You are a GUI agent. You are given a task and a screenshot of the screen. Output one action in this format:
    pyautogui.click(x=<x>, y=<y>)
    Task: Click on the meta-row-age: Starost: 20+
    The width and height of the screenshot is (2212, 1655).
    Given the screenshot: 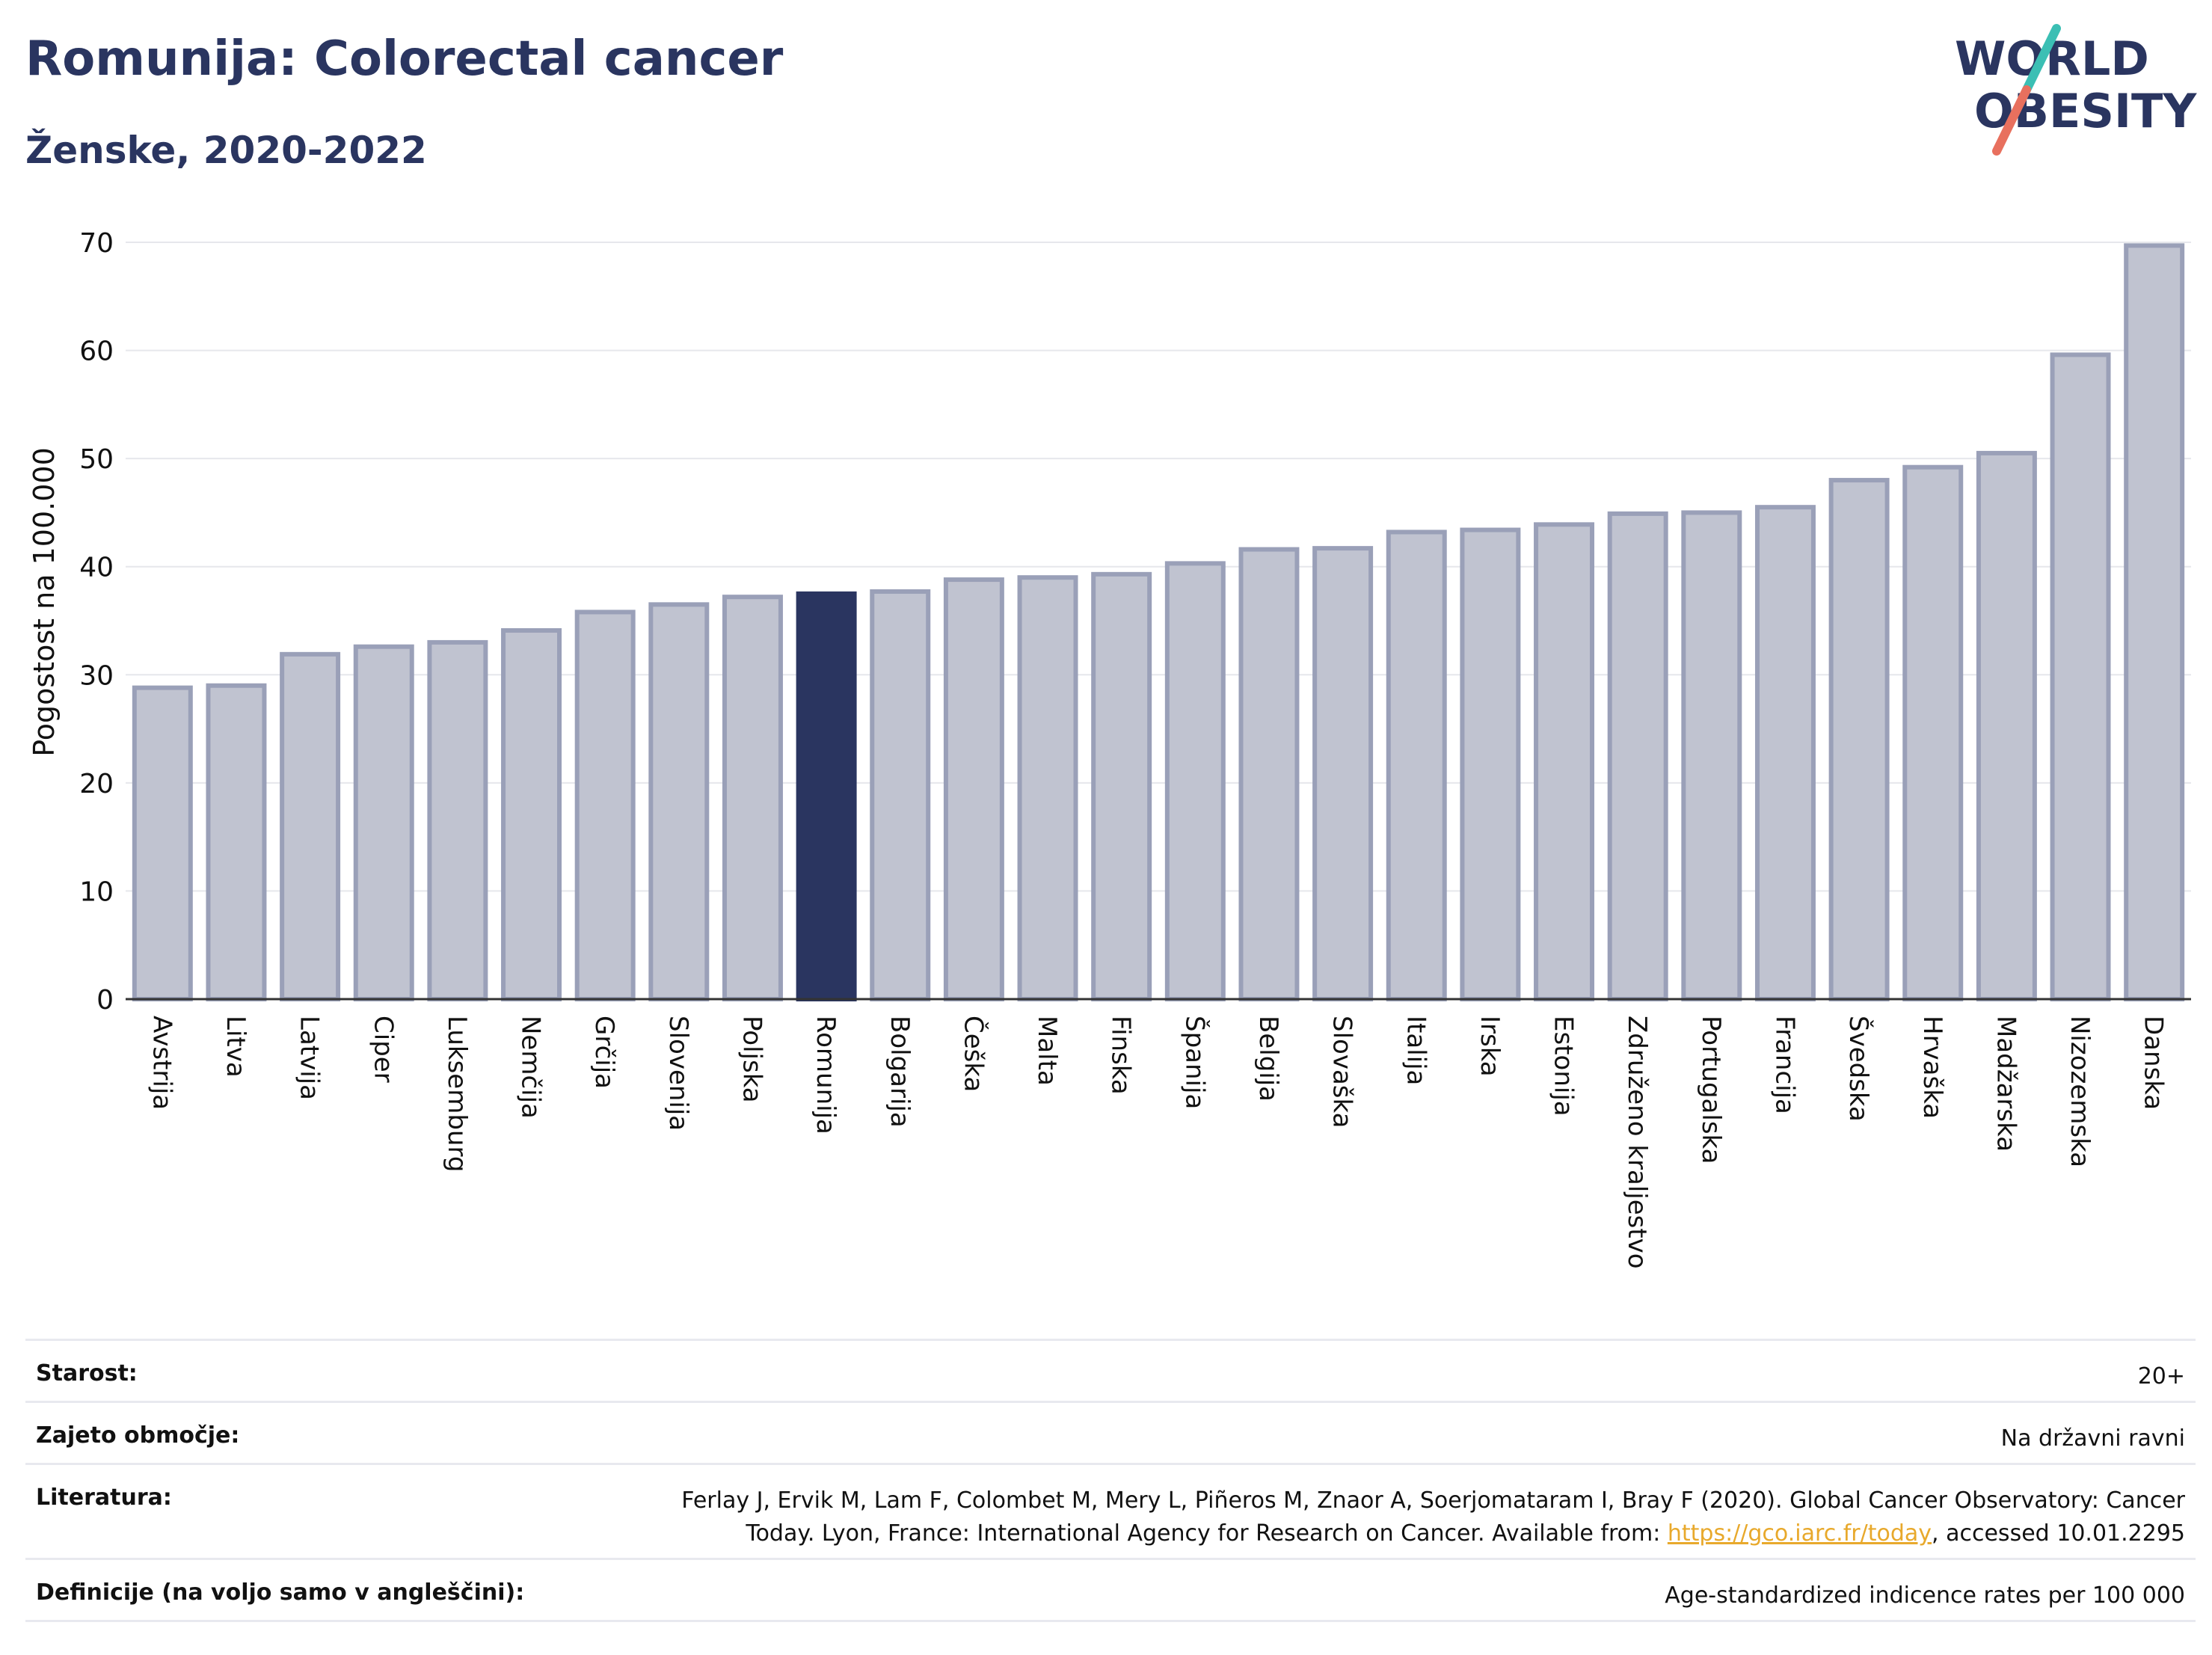 What is the action you would take?
    pyautogui.click(x=1110, y=1370)
    